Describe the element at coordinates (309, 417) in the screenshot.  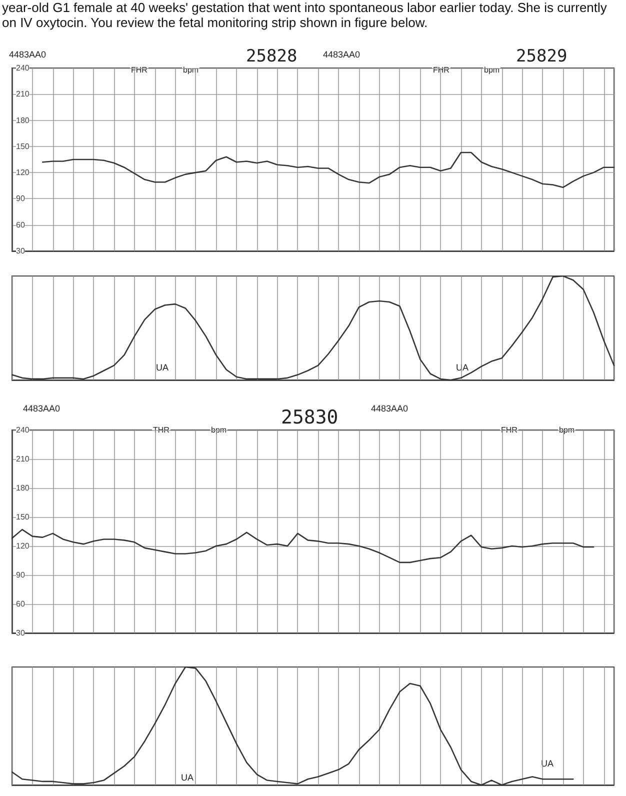
I see `text: 25830` at that location.